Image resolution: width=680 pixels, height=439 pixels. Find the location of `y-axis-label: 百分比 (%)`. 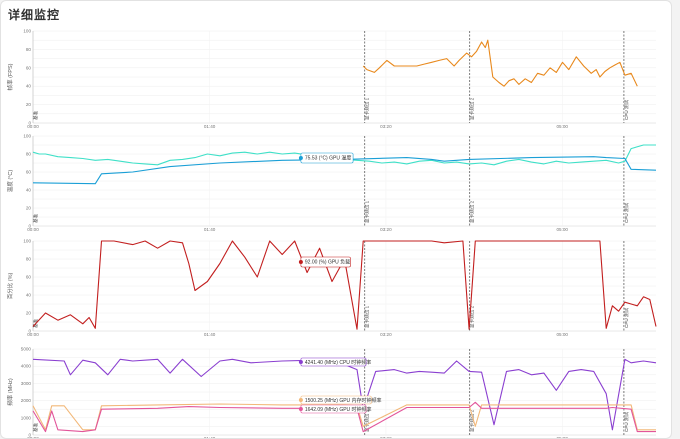

y-axis-label: 百分比 (%) is located at coordinates (10, 286).